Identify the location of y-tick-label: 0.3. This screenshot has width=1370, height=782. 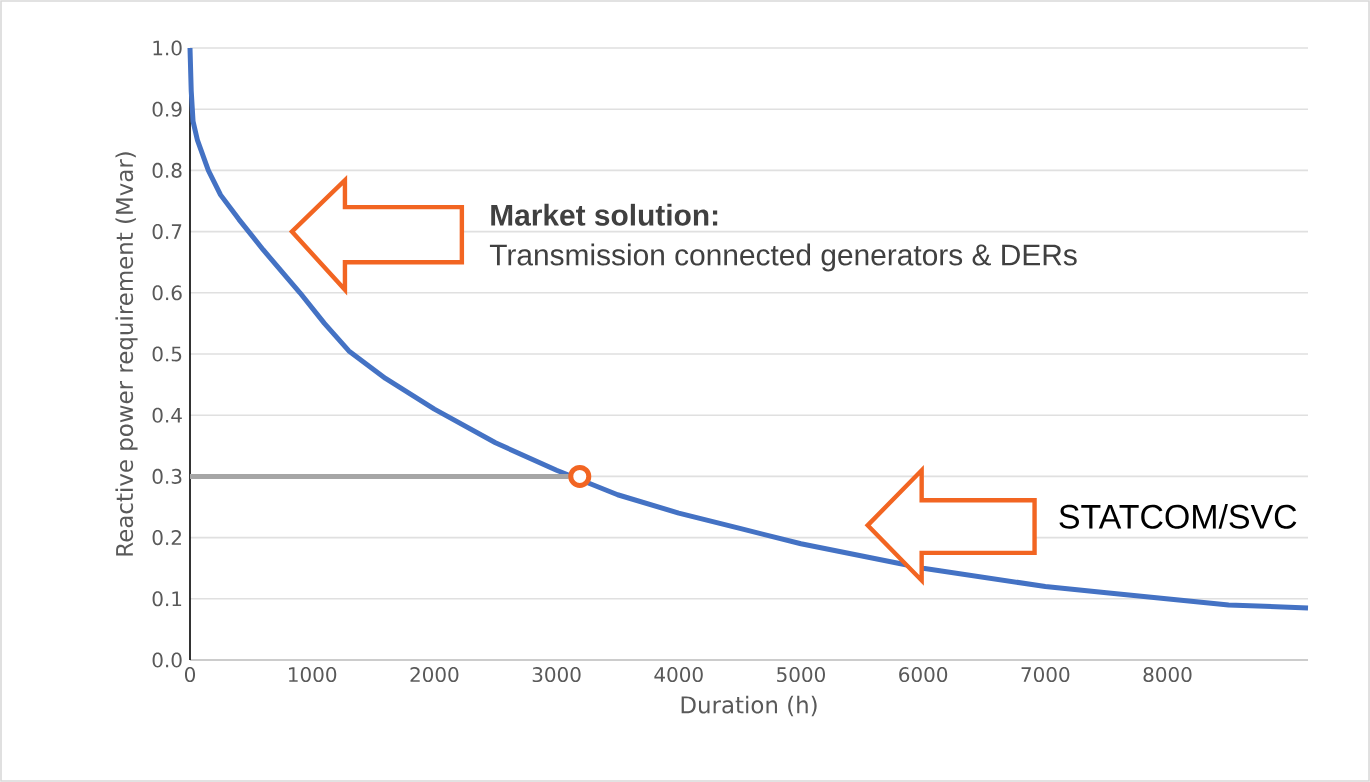
(167, 476).